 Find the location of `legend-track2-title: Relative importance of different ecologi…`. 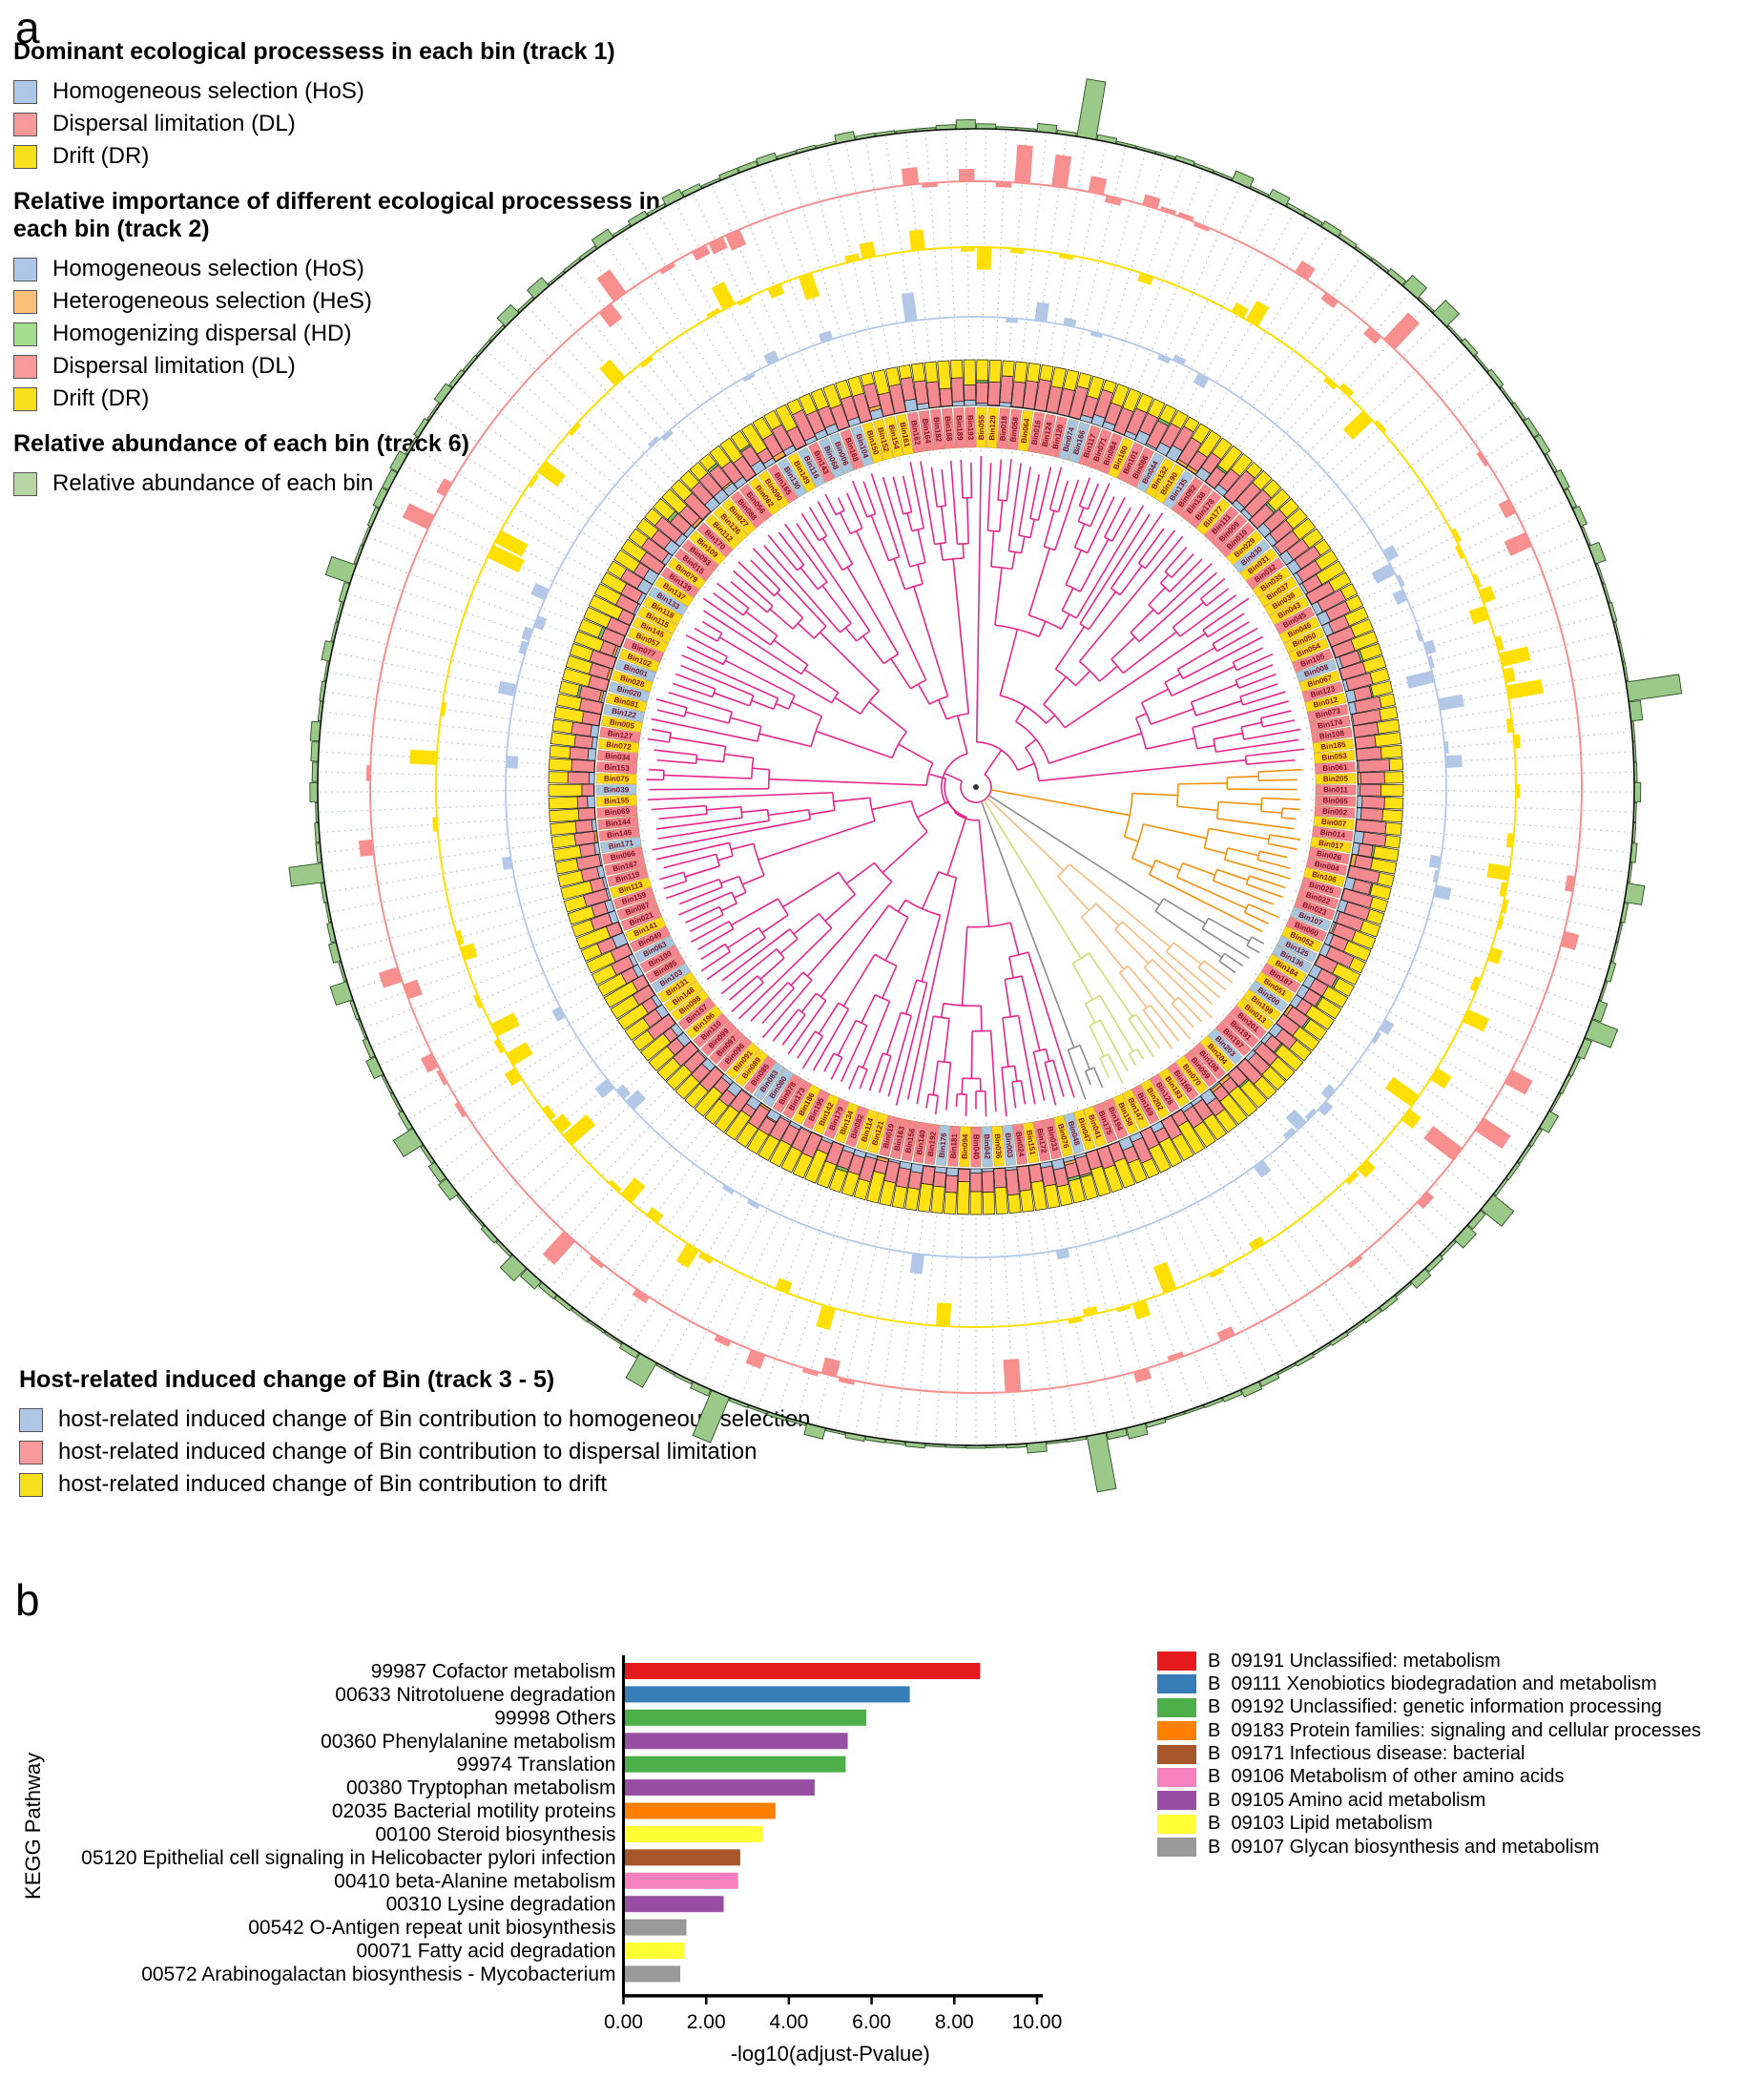

legend-track2-title: Relative importance of different ecologi… is located at coordinates (336, 215).